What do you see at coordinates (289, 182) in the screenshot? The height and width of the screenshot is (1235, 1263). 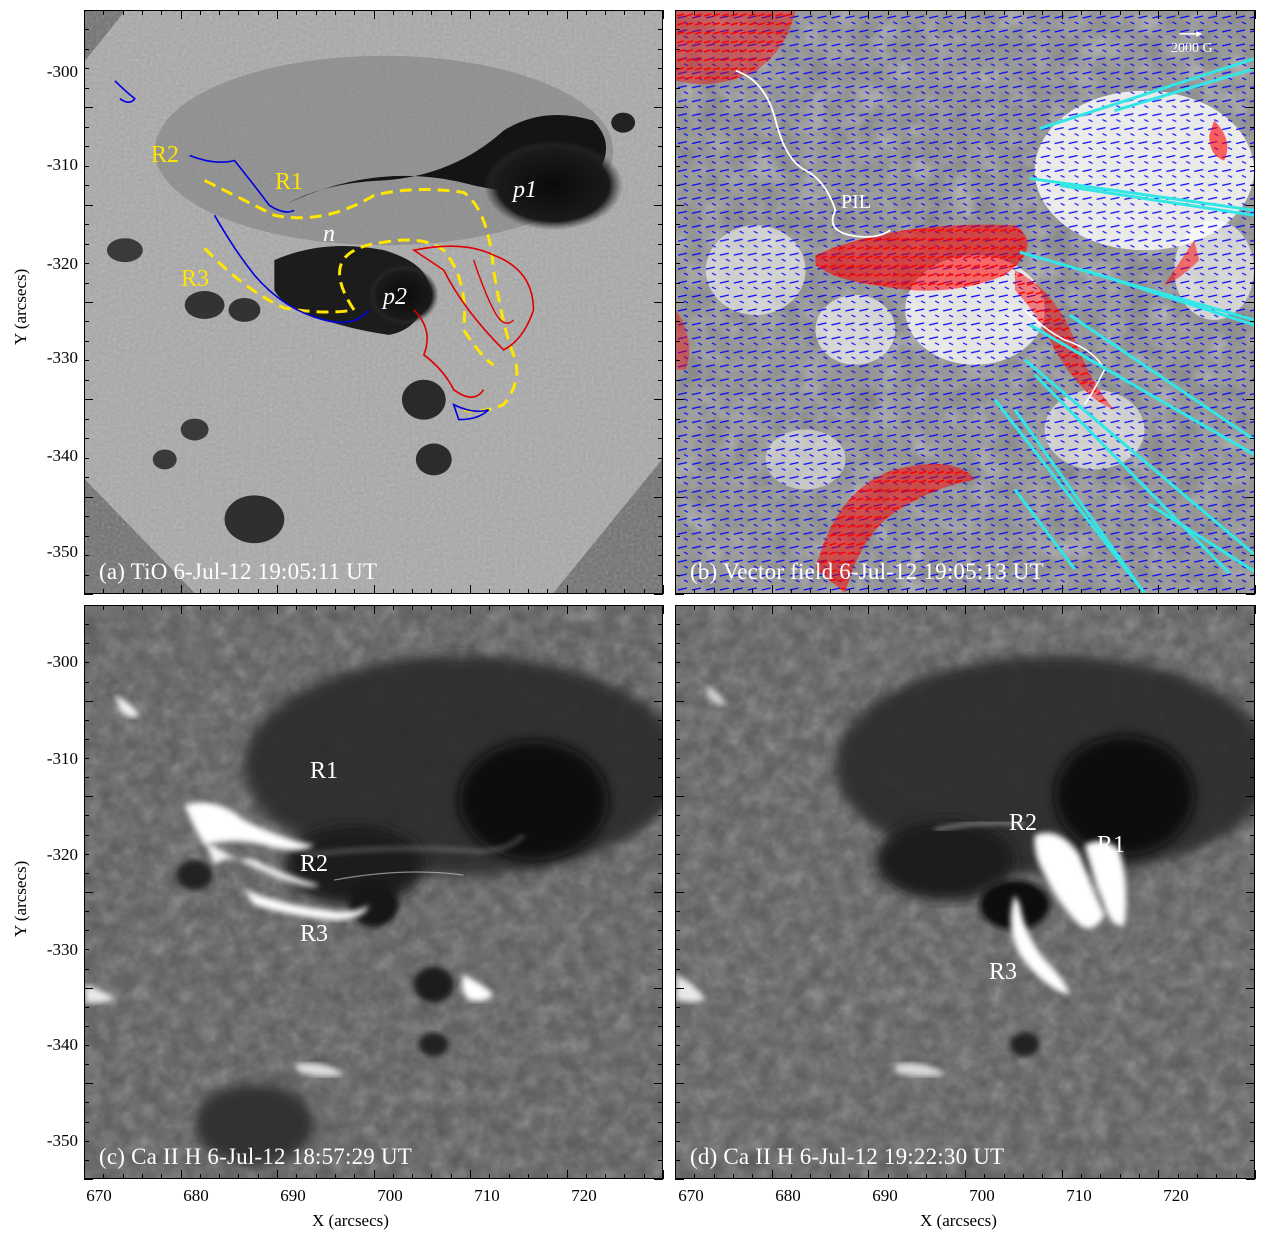 I see `label-r1: R1` at bounding box center [289, 182].